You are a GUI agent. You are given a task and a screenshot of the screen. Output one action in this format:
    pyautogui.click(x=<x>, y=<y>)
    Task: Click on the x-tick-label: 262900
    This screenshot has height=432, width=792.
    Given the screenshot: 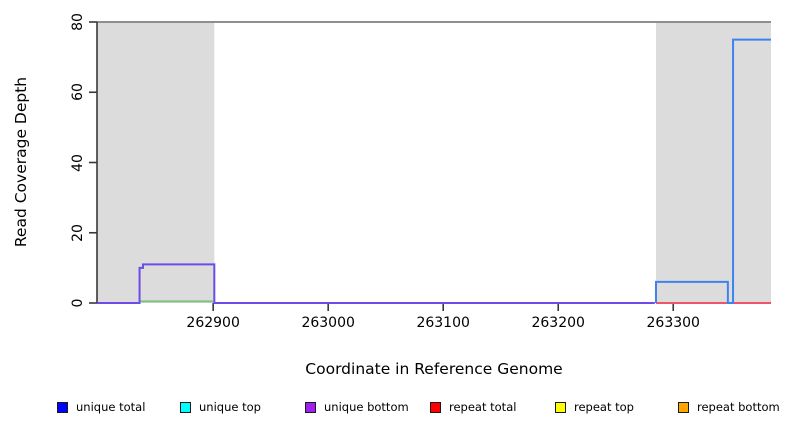 What is the action you would take?
    pyautogui.click(x=213, y=323)
    